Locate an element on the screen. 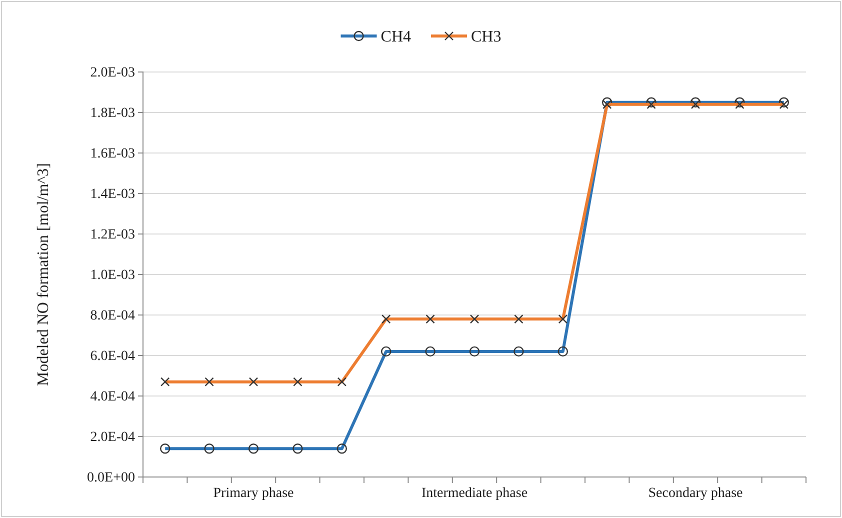  y-tick-label: 2.0E-03 is located at coordinates (112, 72).